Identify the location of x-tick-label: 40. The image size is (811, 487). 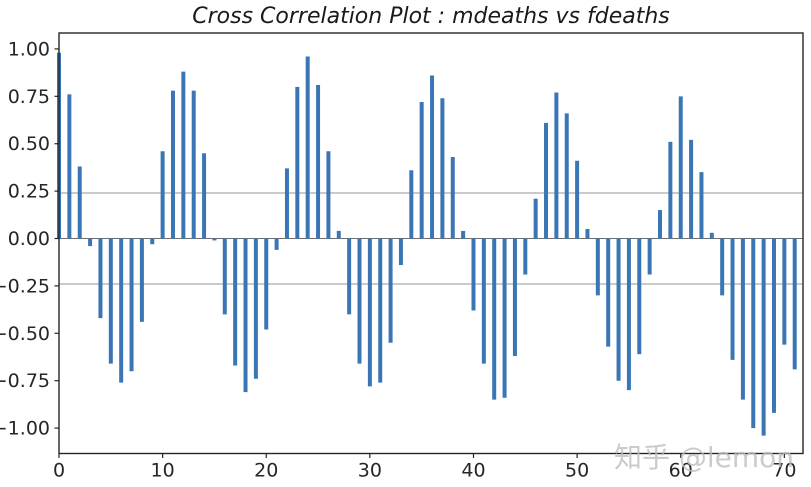
(473, 471).